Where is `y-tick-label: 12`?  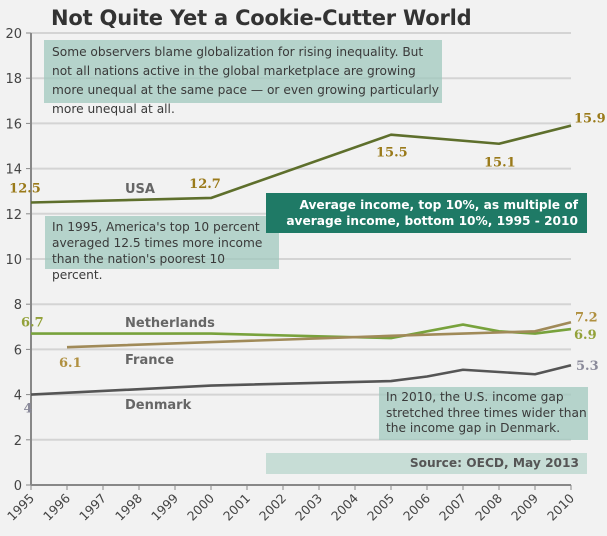
y-tick-label: 12 is located at coordinates (13, 215).